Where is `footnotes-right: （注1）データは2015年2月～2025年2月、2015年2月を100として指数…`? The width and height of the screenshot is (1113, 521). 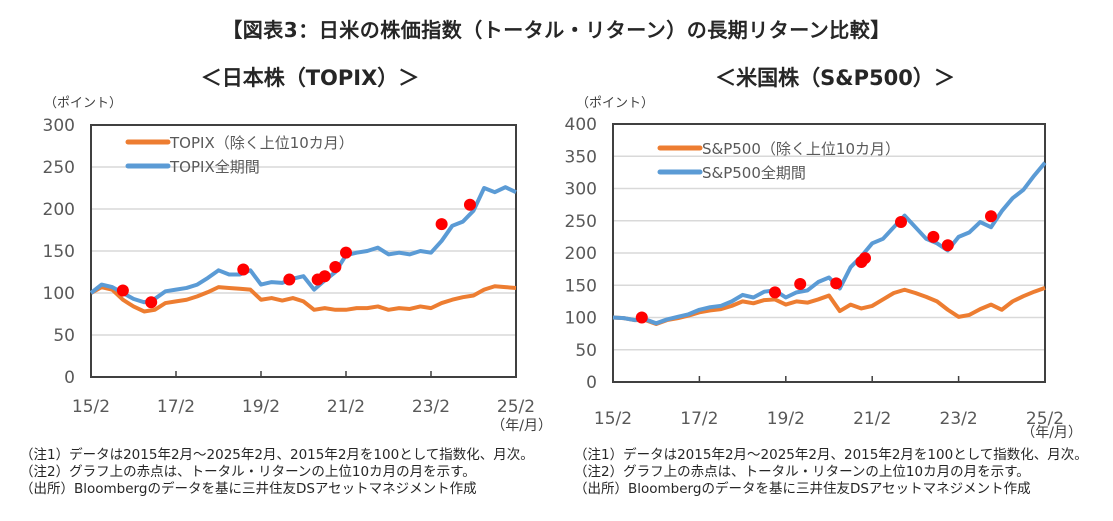 footnotes-right: （注1）データは2015年2月～2025年2月、2015年2月を100として指数… is located at coordinates (831, 472).